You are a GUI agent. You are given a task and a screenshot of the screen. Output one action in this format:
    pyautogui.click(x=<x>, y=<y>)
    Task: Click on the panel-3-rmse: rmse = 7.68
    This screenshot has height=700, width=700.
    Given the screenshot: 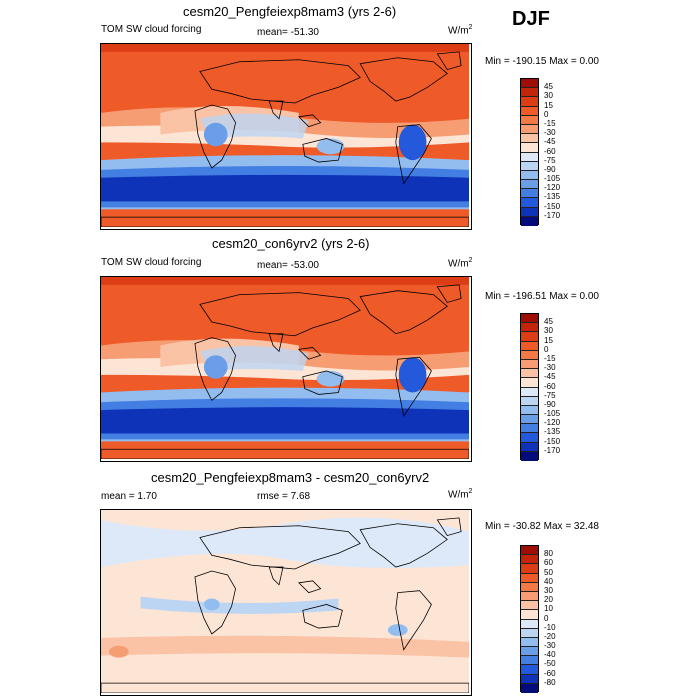 What is the action you would take?
    pyautogui.click(x=284, y=496)
    